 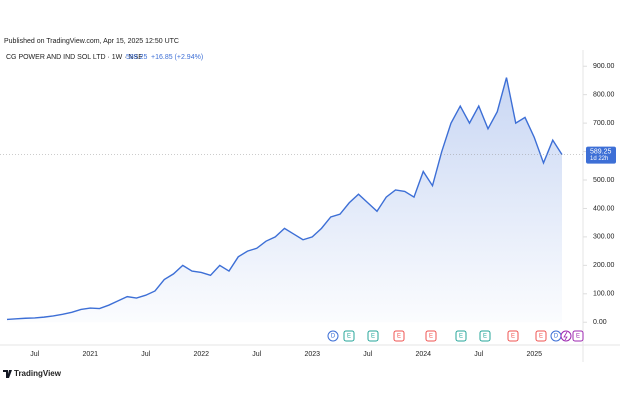 What do you see at coordinates (38, 373) in the screenshot?
I see `brand: TradingView` at bounding box center [38, 373].